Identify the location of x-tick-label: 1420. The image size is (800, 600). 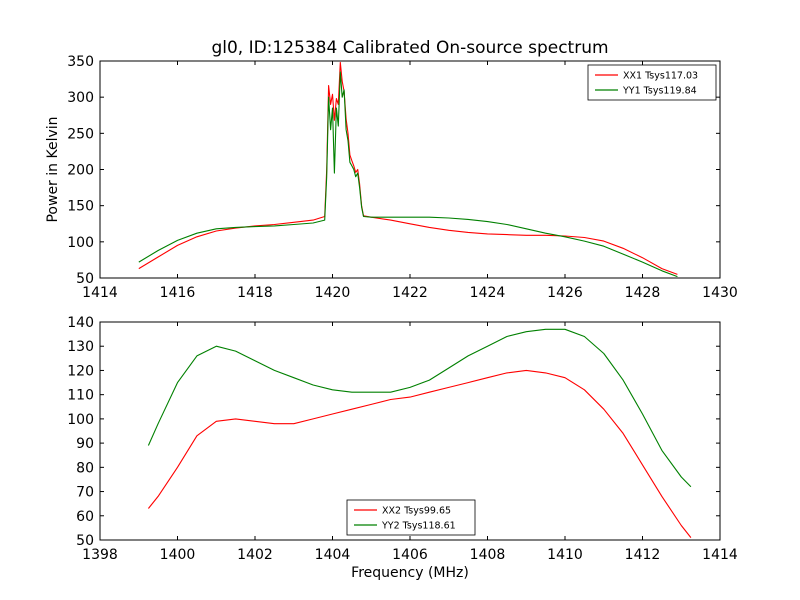
(333, 293).